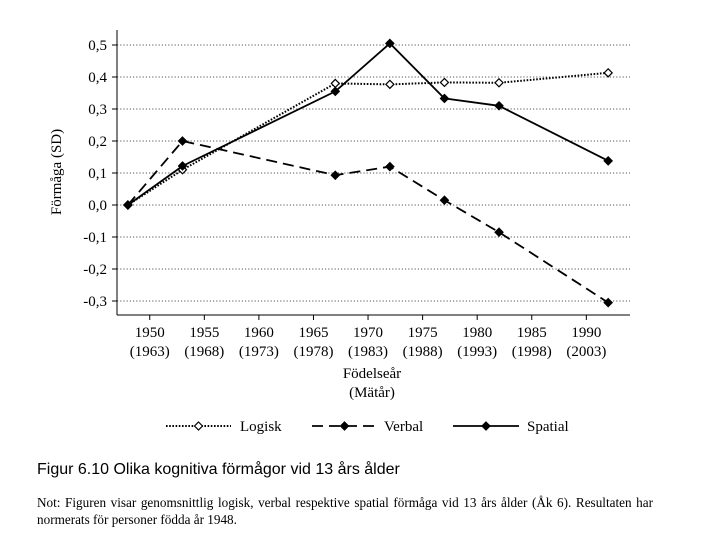 This screenshot has height=541, width=726. I want to click on legend: Logisk Verbal Spatial, so click(367, 427).